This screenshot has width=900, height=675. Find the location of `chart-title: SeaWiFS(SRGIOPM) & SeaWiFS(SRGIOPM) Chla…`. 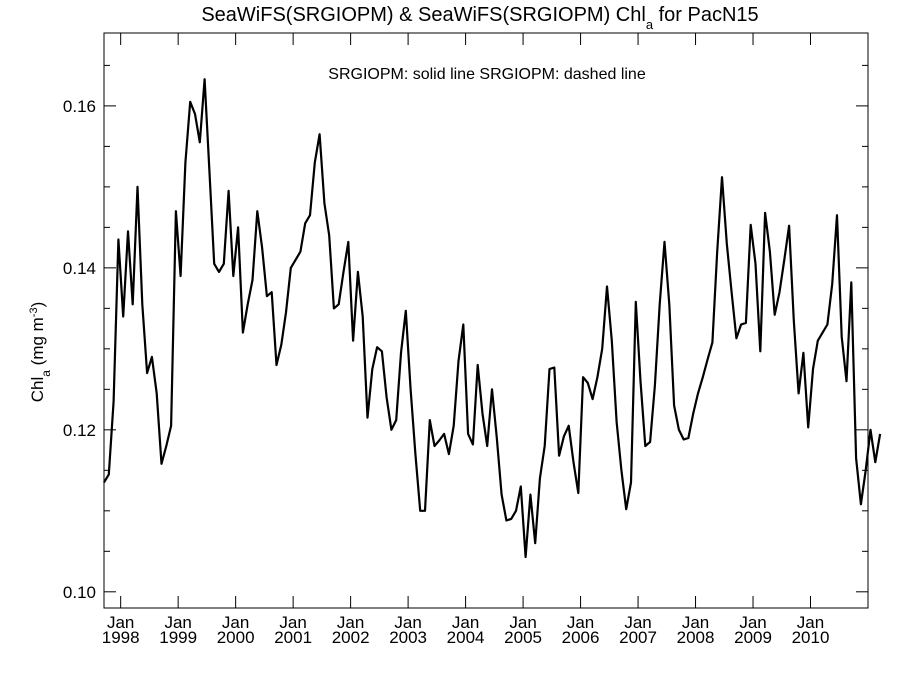

chart-title: SeaWiFS(SRGIOPM) & SeaWiFS(SRGIOPM) Chla… is located at coordinates (479, 18).